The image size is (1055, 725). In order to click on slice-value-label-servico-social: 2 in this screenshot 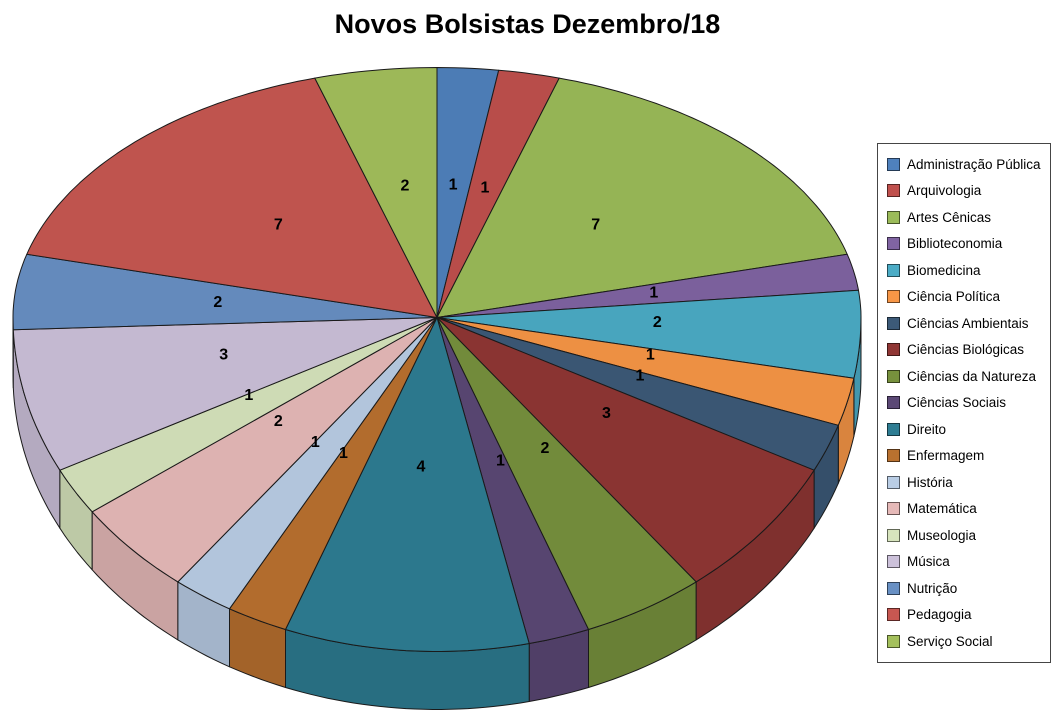, I will do `click(404, 186)`.